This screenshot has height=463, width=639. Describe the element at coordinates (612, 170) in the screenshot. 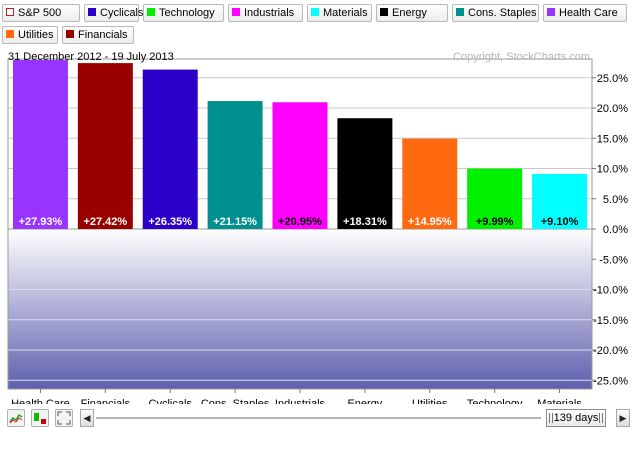

I see `y-tick-label: 10.0%` at that location.